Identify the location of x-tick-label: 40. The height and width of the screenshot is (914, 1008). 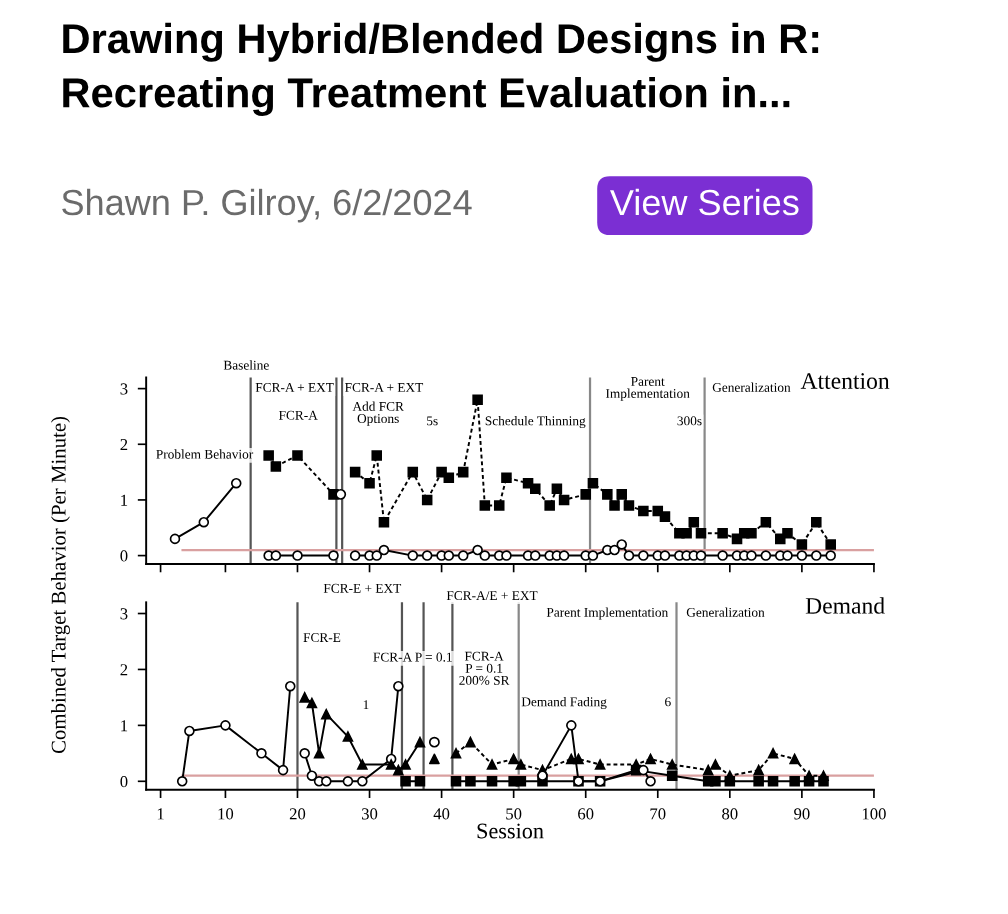
(441, 814).